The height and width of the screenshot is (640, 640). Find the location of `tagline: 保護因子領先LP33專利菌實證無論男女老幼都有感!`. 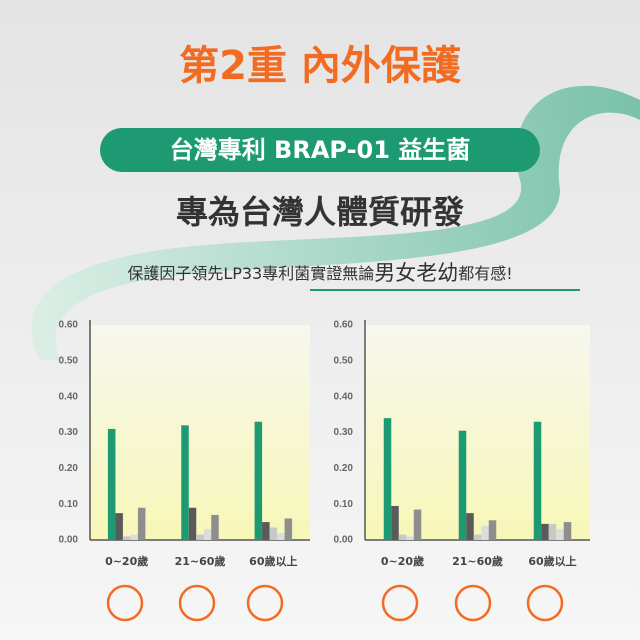

tagline: 保護因子領先LP33專利菌實證無論男女老幼都有感! is located at coordinates (319, 273).